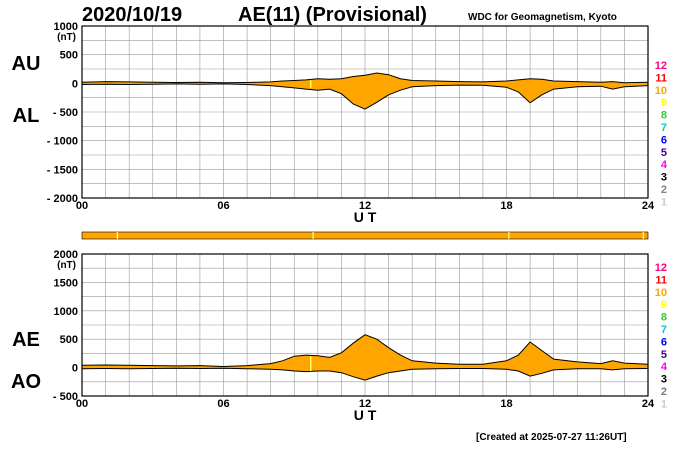  Describe the element at coordinates (551, 437) in the screenshot. I see `created-timestamp: [Created at 2025-07-27 11:26UT]` at that location.